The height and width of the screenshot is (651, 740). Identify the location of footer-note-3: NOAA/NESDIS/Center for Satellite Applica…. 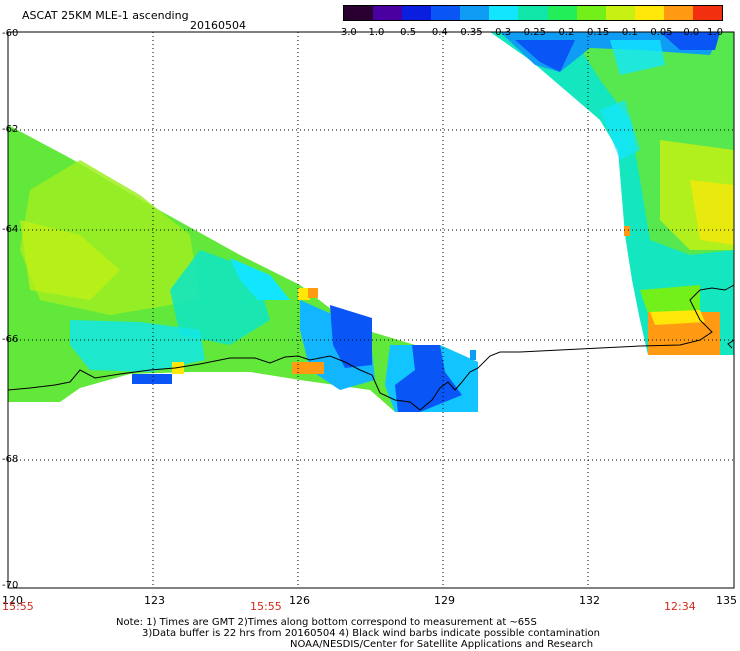
(442, 644).